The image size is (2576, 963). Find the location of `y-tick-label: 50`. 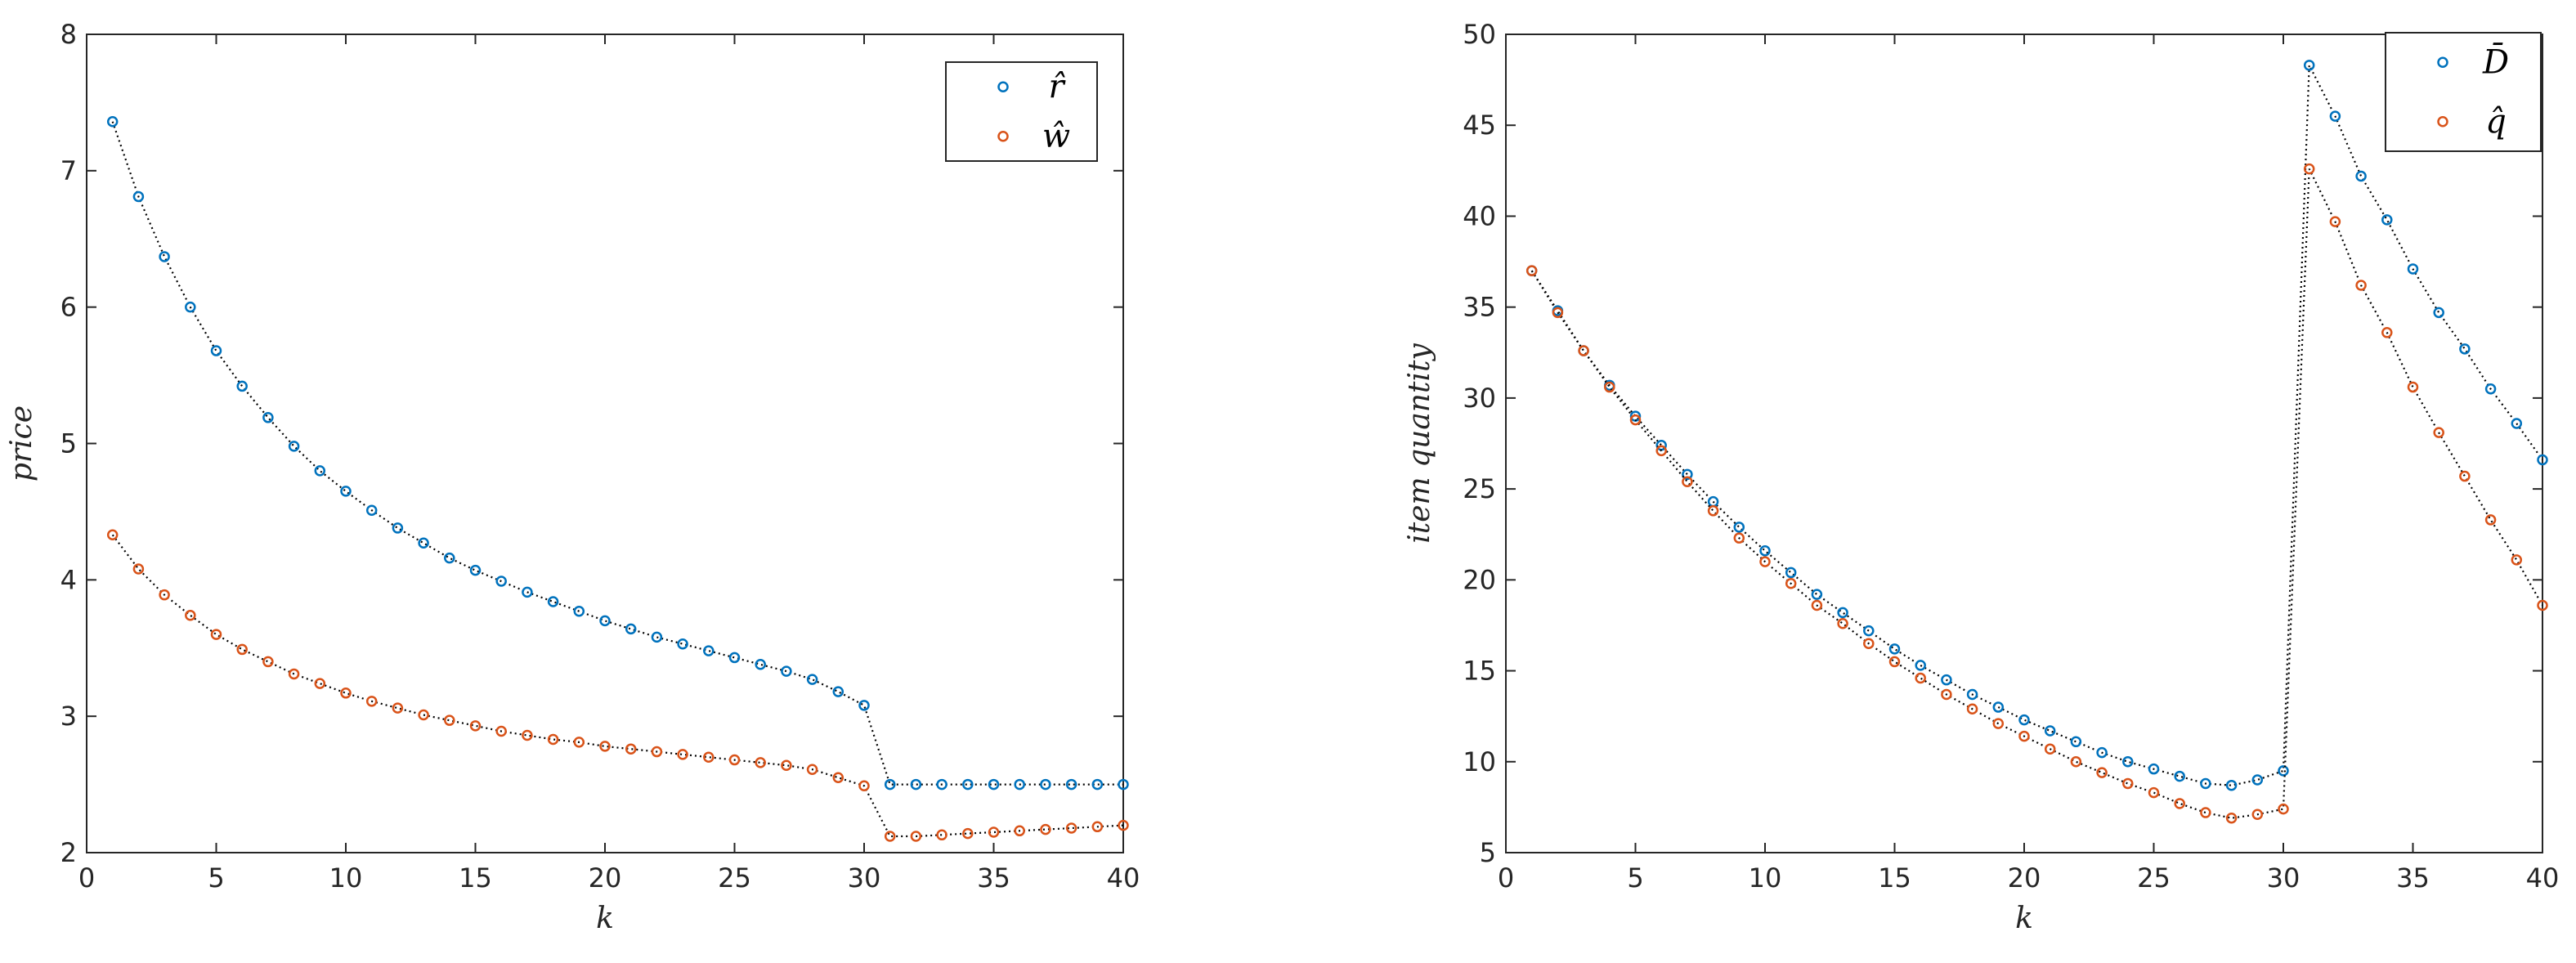

y-tick-label: 50 is located at coordinates (1479, 34).